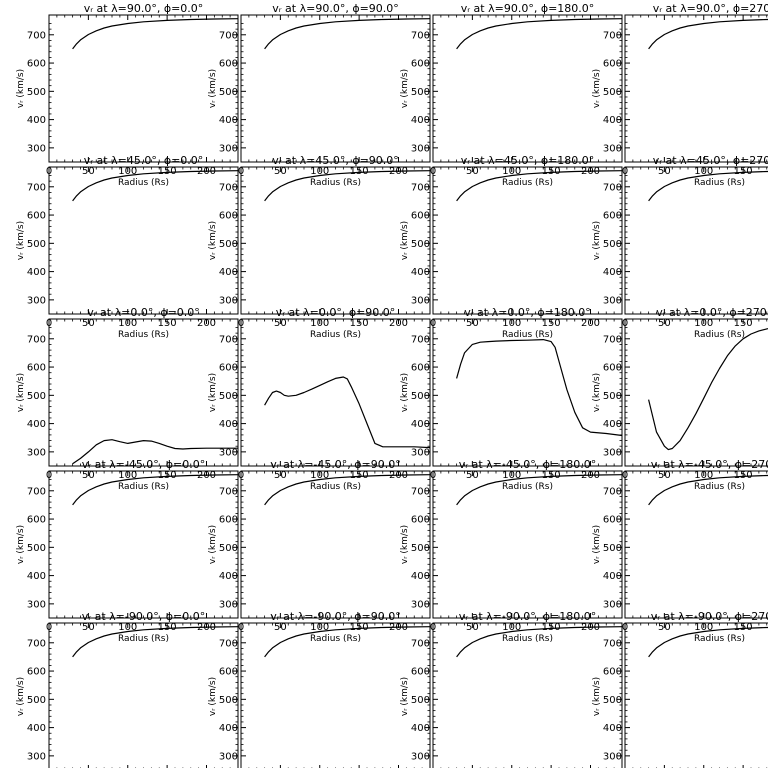 The width and height of the screenshot is (768, 768). What do you see at coordinates (144, 464) in the screenshot?
I see `panel-title: vᵣ at λ=-45.0°, ϕ=0.0°` at bounding box center [144, 464].